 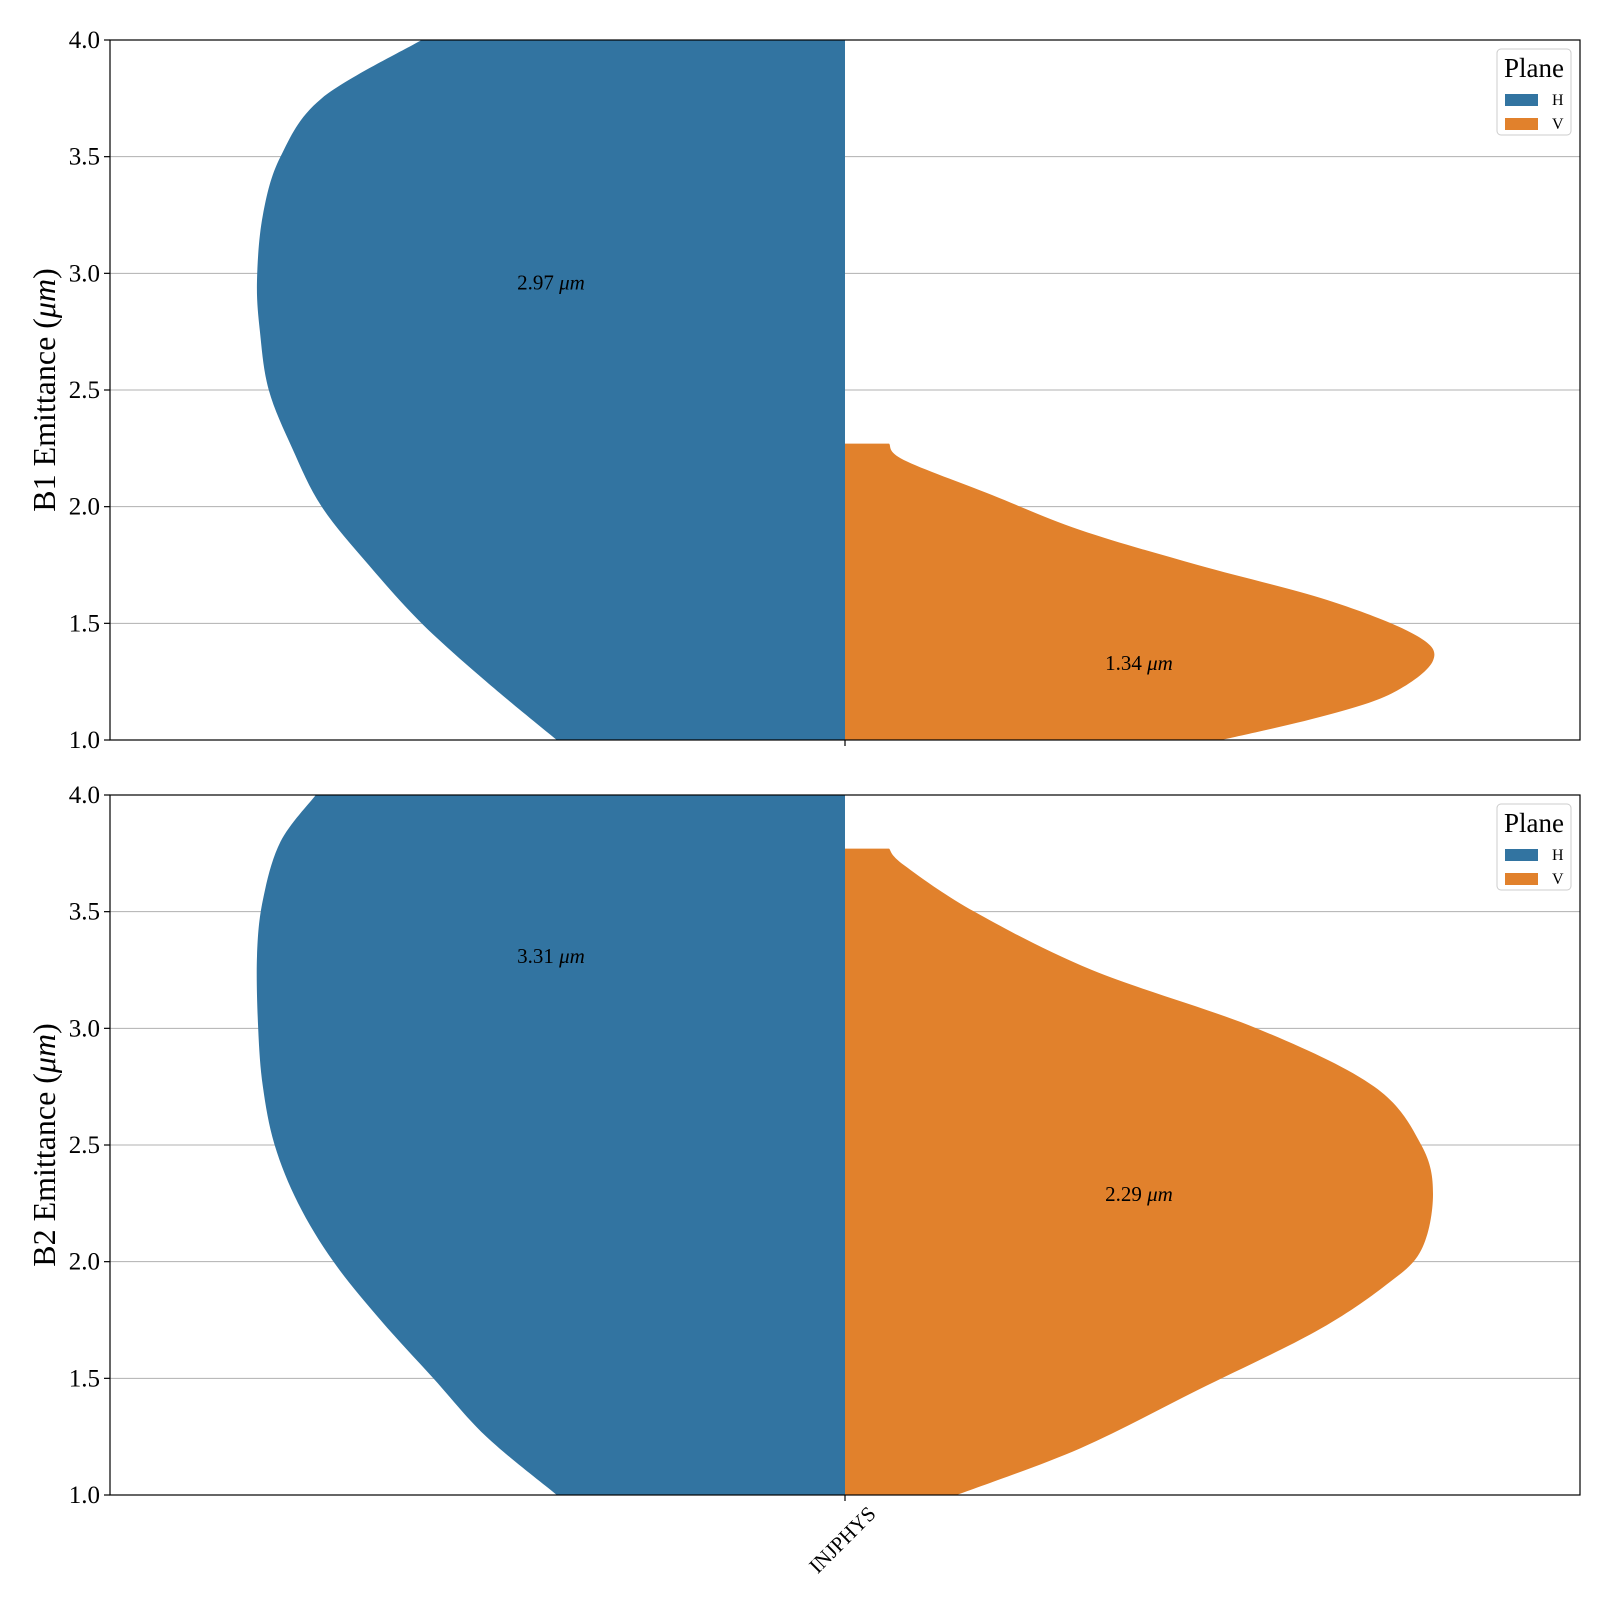 I want to click on x-tick-label: INJPHYS, so click(x=842, y=1540).